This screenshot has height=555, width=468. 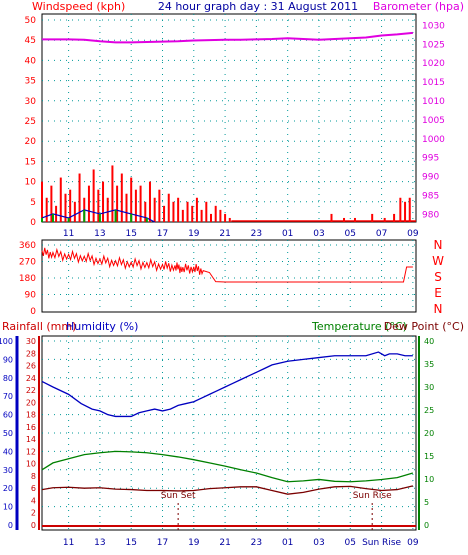 I want to click on hum-ytick-10: 100, so click(x=6, y=341).